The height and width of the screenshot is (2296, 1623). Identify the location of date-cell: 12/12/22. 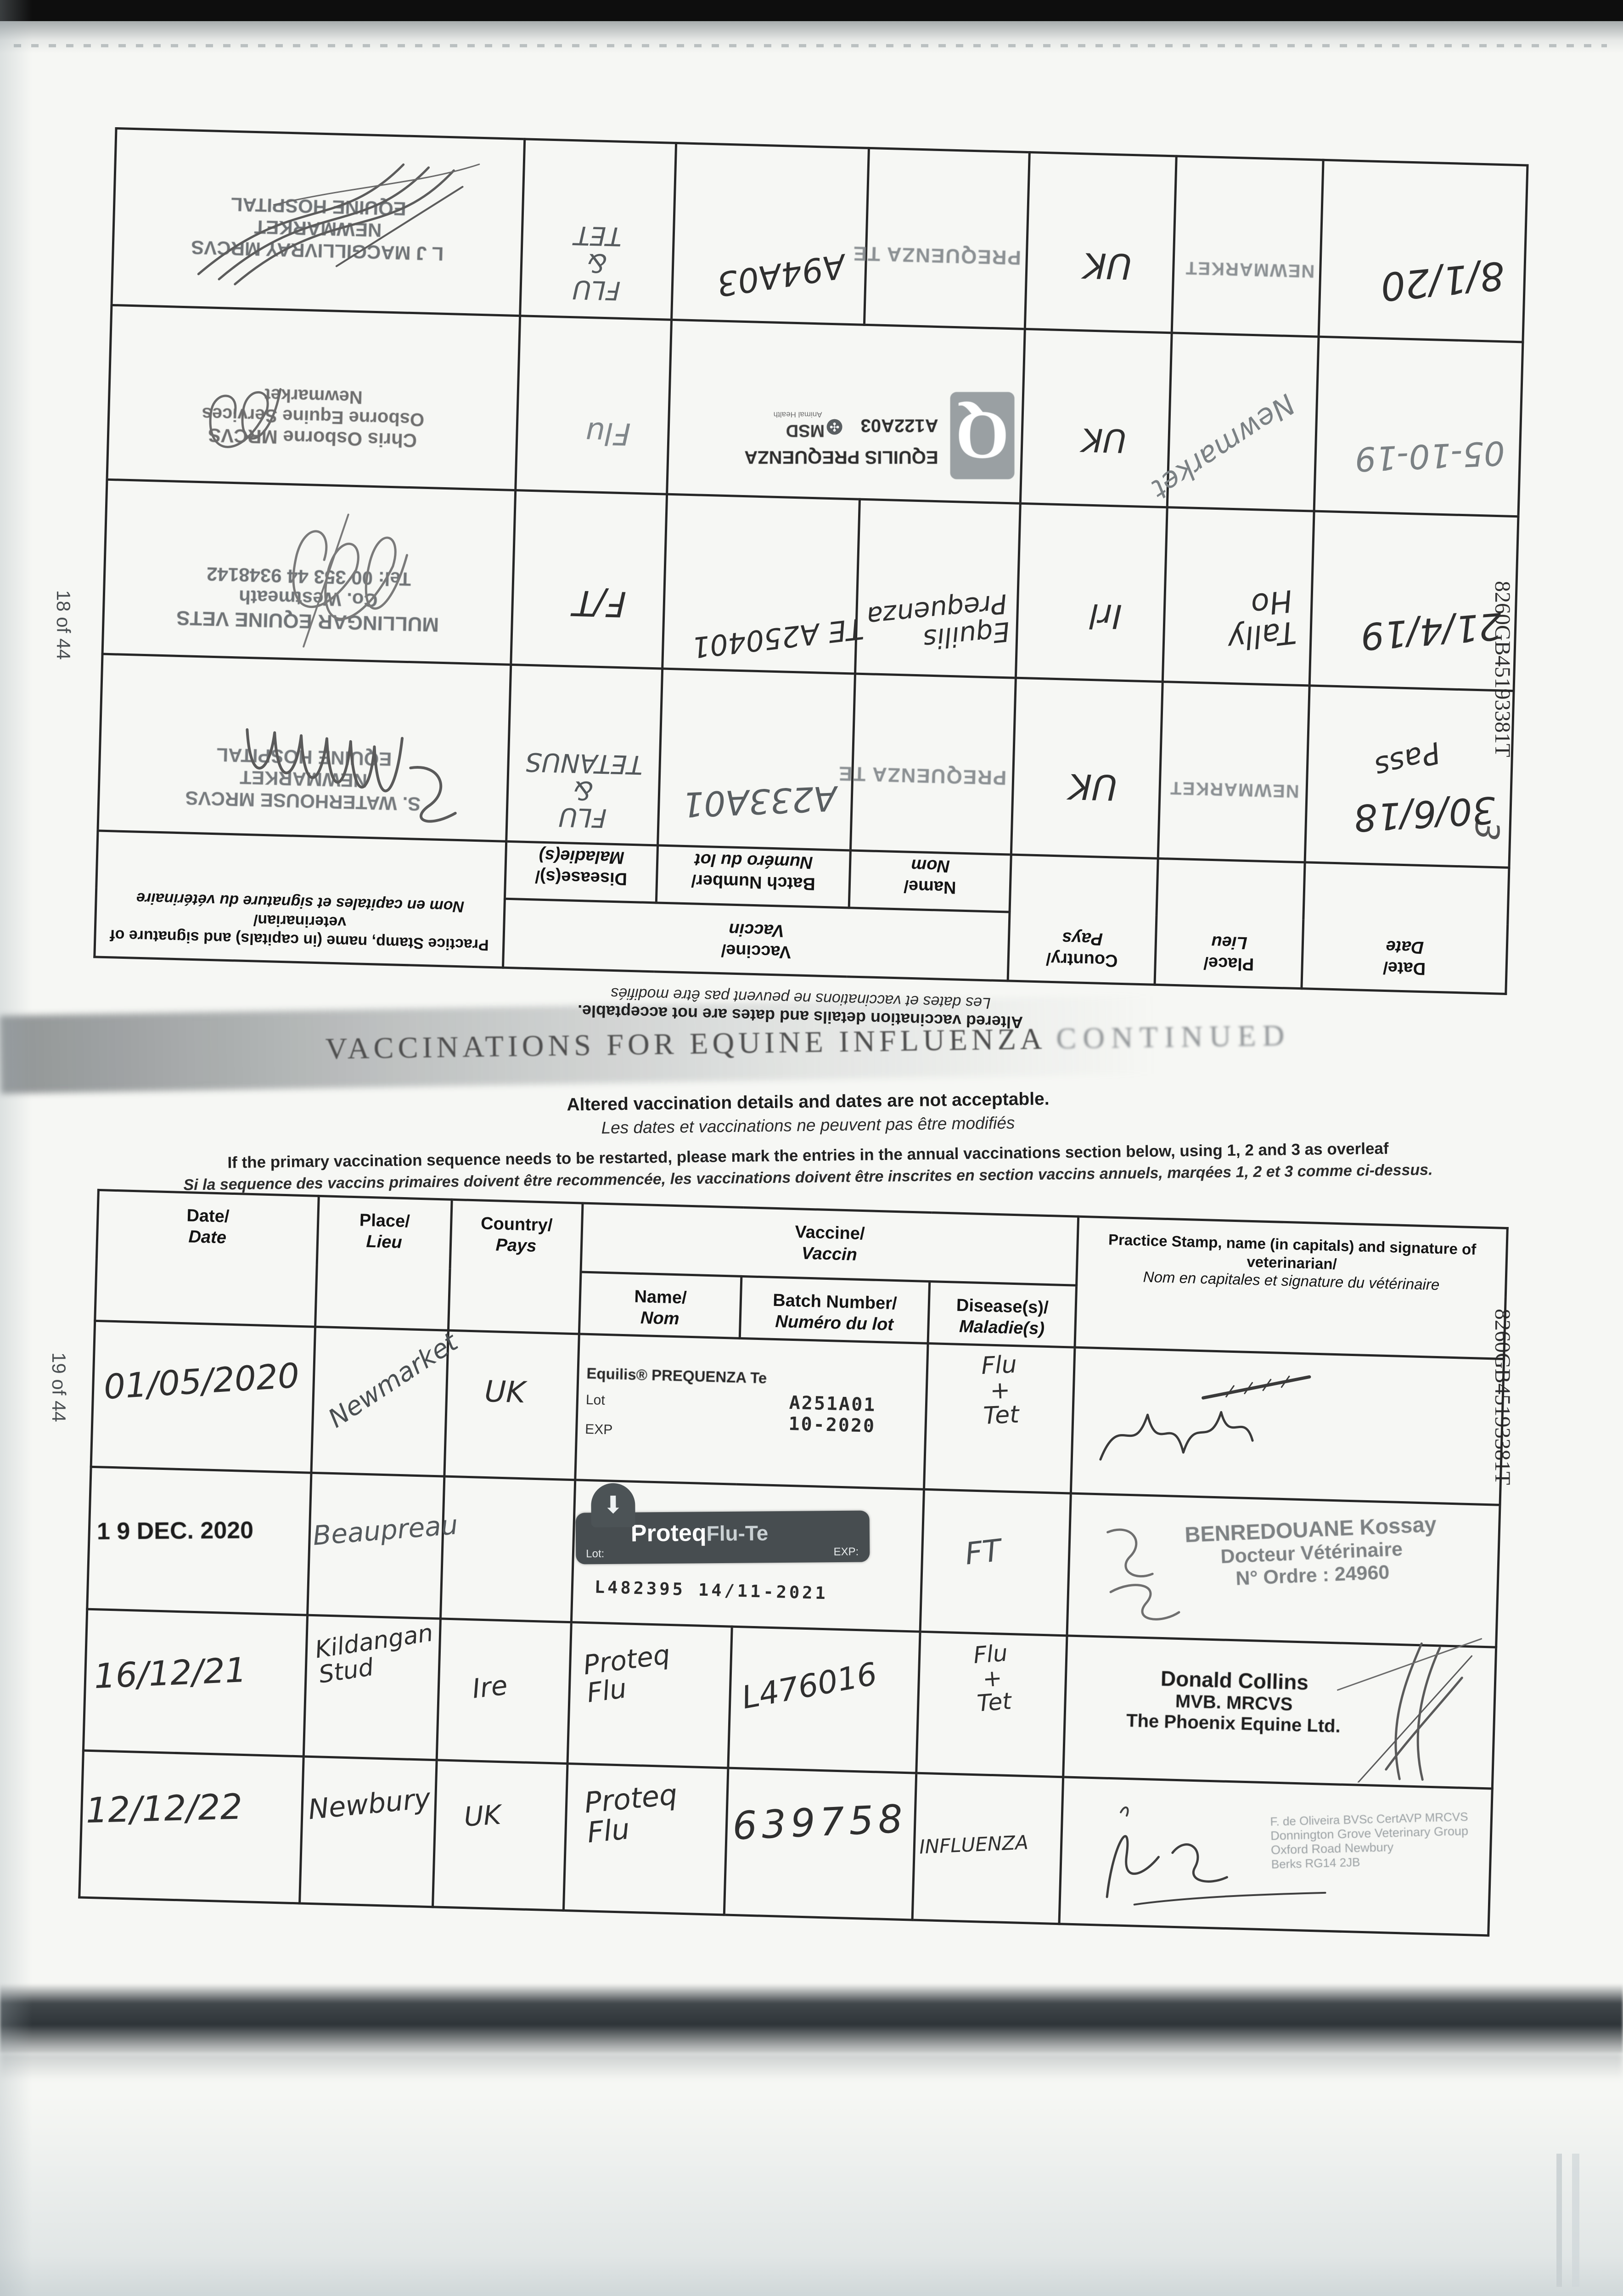
(191, 1826).